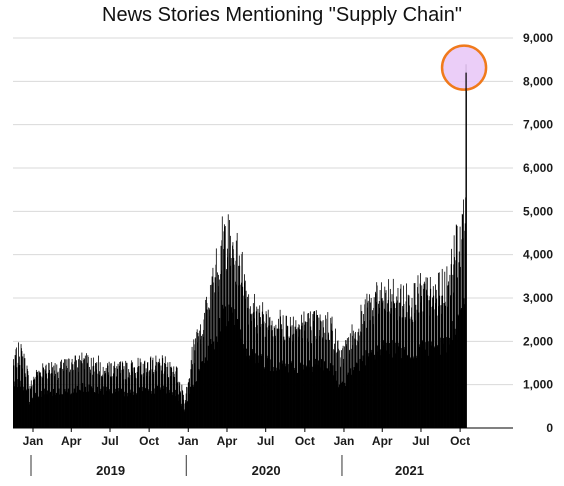 This screenshot has width=564, height=486. I want to click on y-tick-label: 4,000, so click(538, 255).